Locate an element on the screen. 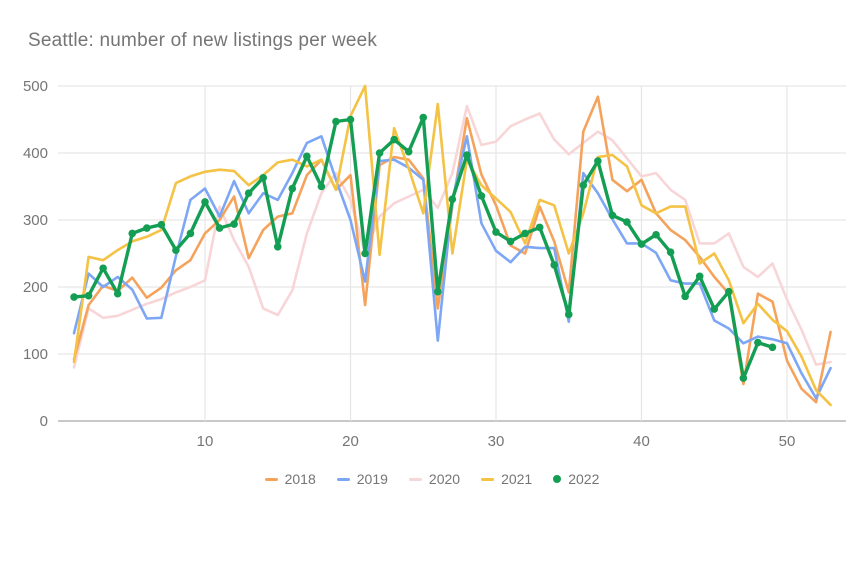  legend-label: 2019 is located at coordinates (372, 479).